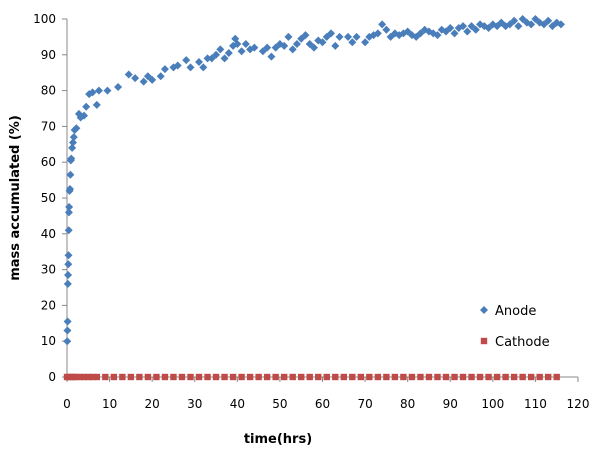  Describe the element at coordinates (48, 305) in the screenshot. I see `y-tick-label: 20` at that location.